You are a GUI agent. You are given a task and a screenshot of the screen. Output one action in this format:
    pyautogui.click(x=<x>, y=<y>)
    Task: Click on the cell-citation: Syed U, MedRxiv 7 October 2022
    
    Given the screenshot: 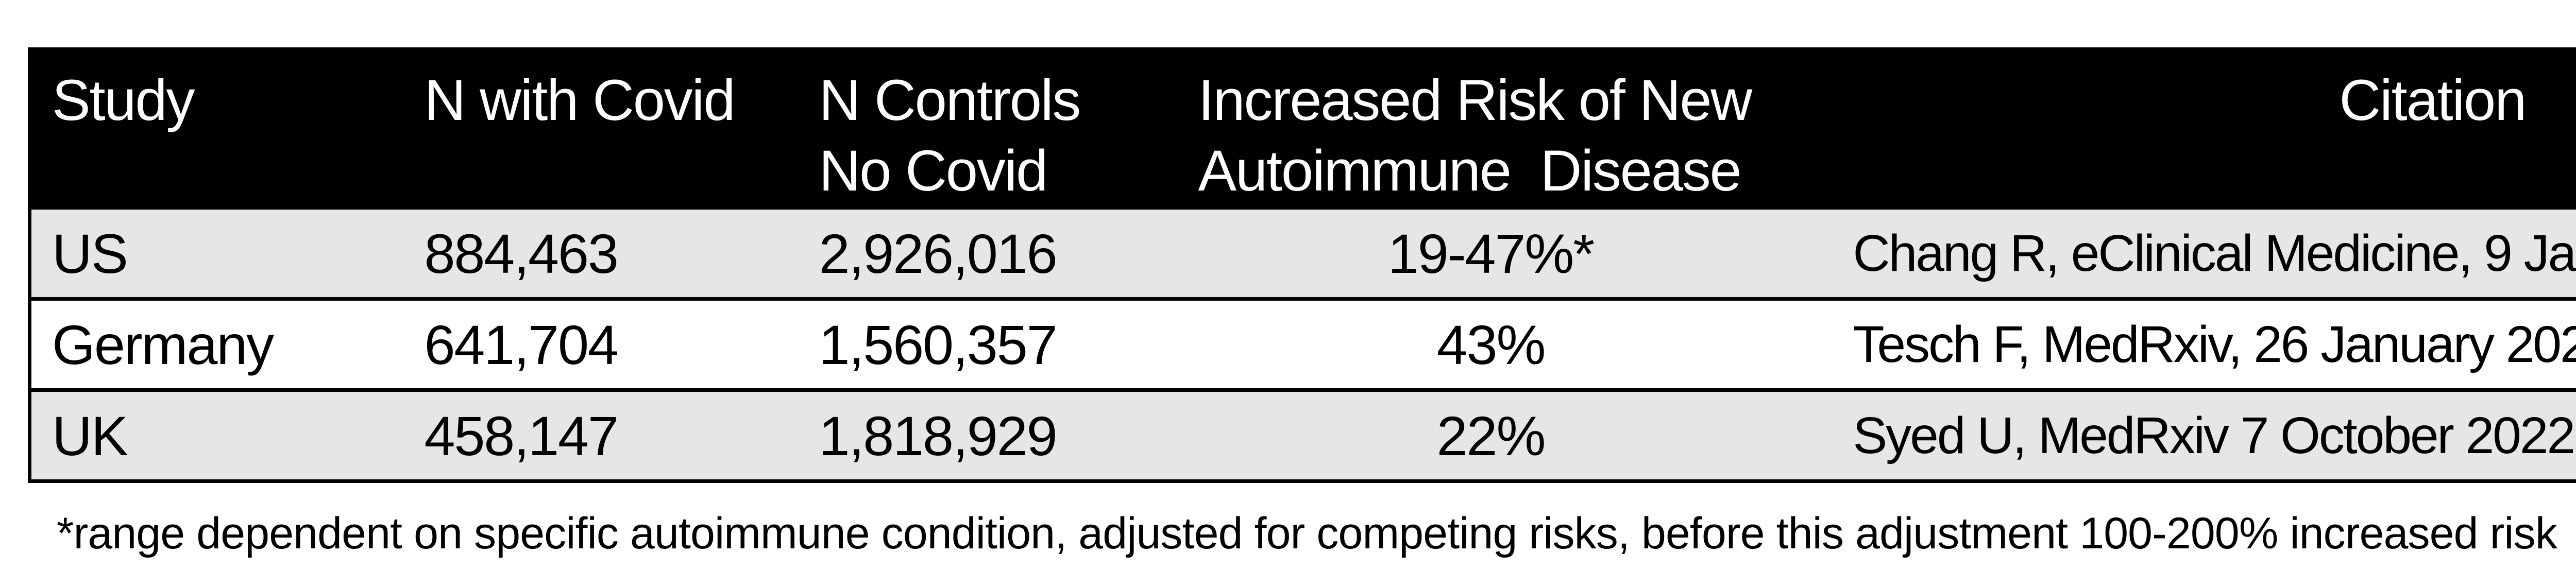 What is the action you would take?
    pyautogui.click(x=2214, y=435)
    